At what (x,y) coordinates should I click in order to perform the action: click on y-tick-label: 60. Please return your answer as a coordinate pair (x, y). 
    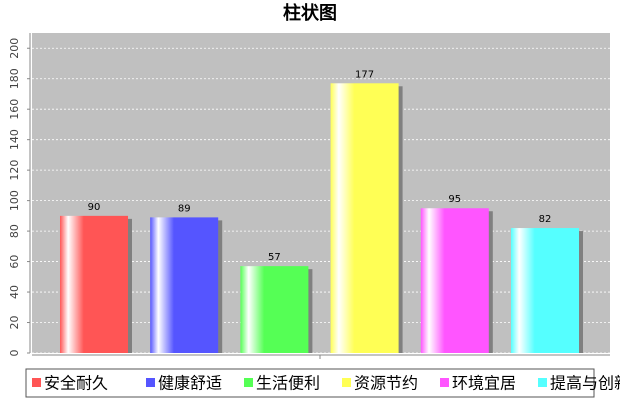
    Looking at the image, I should click on (14, 262).